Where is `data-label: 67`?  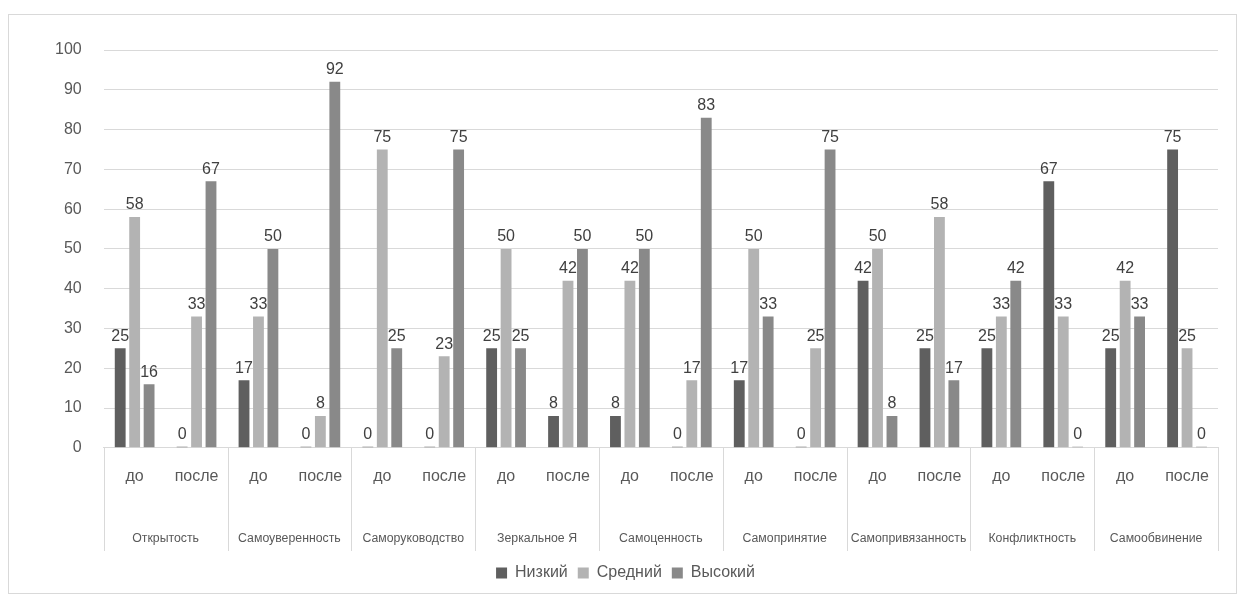
data-label: 67 is located at coordinates (211, 168).